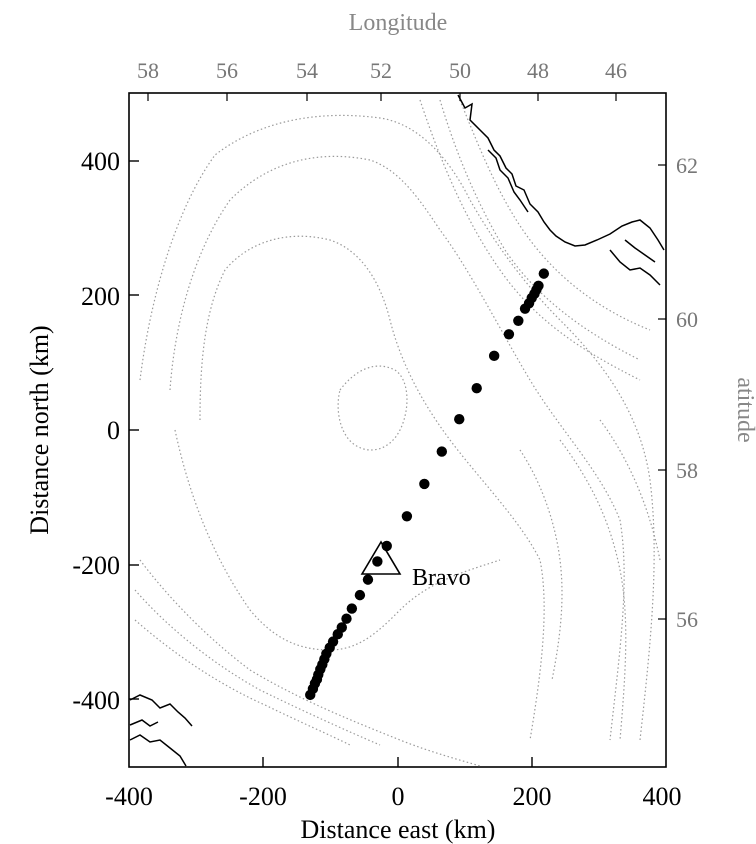  Describe the element at coordinates (307, 70) in the screenshot. I see `longitude-tick-label: 54` at that location.